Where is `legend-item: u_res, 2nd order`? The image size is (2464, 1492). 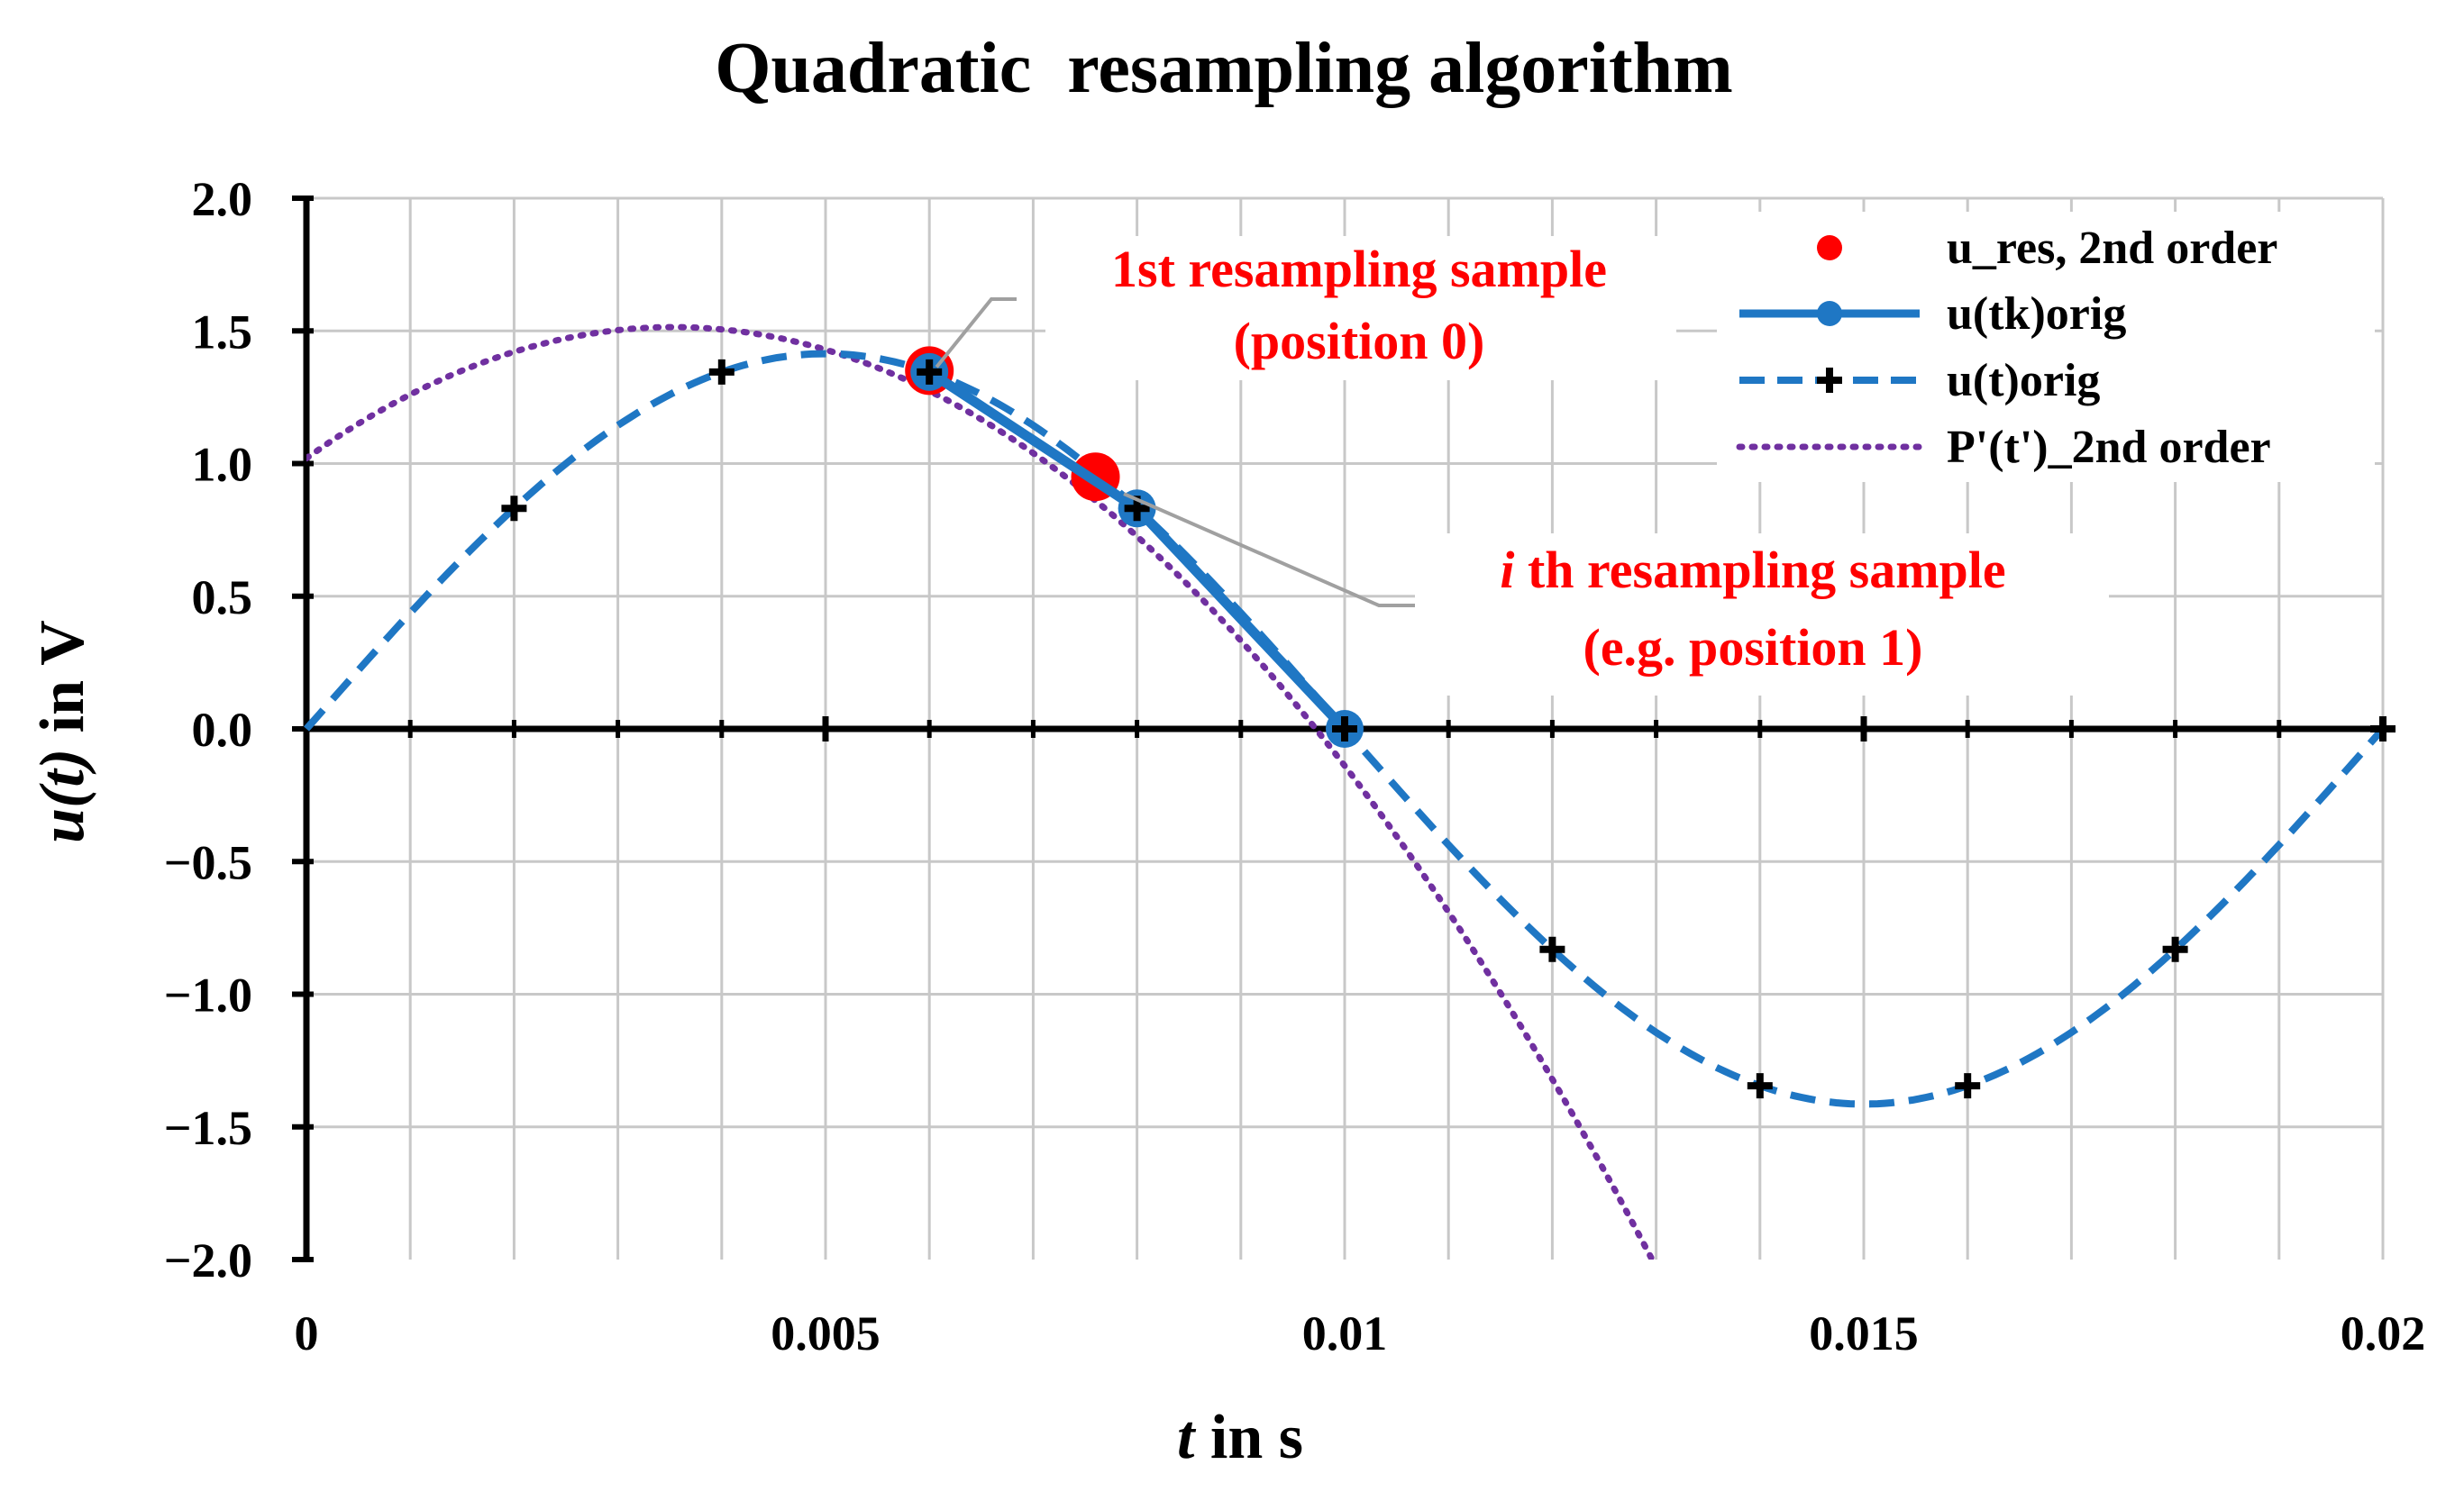
legend-item: u_res, 2nd order is located at coordinates (2047, 249).